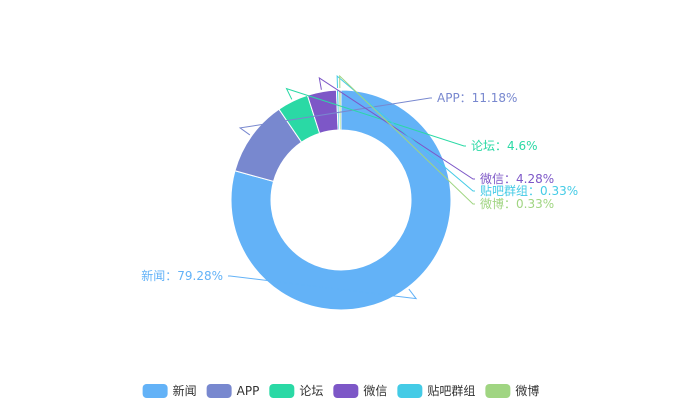  Describe the element at coordinates (512, 390) in the screenshot. I see `legend-item-5: 微博` at that location.